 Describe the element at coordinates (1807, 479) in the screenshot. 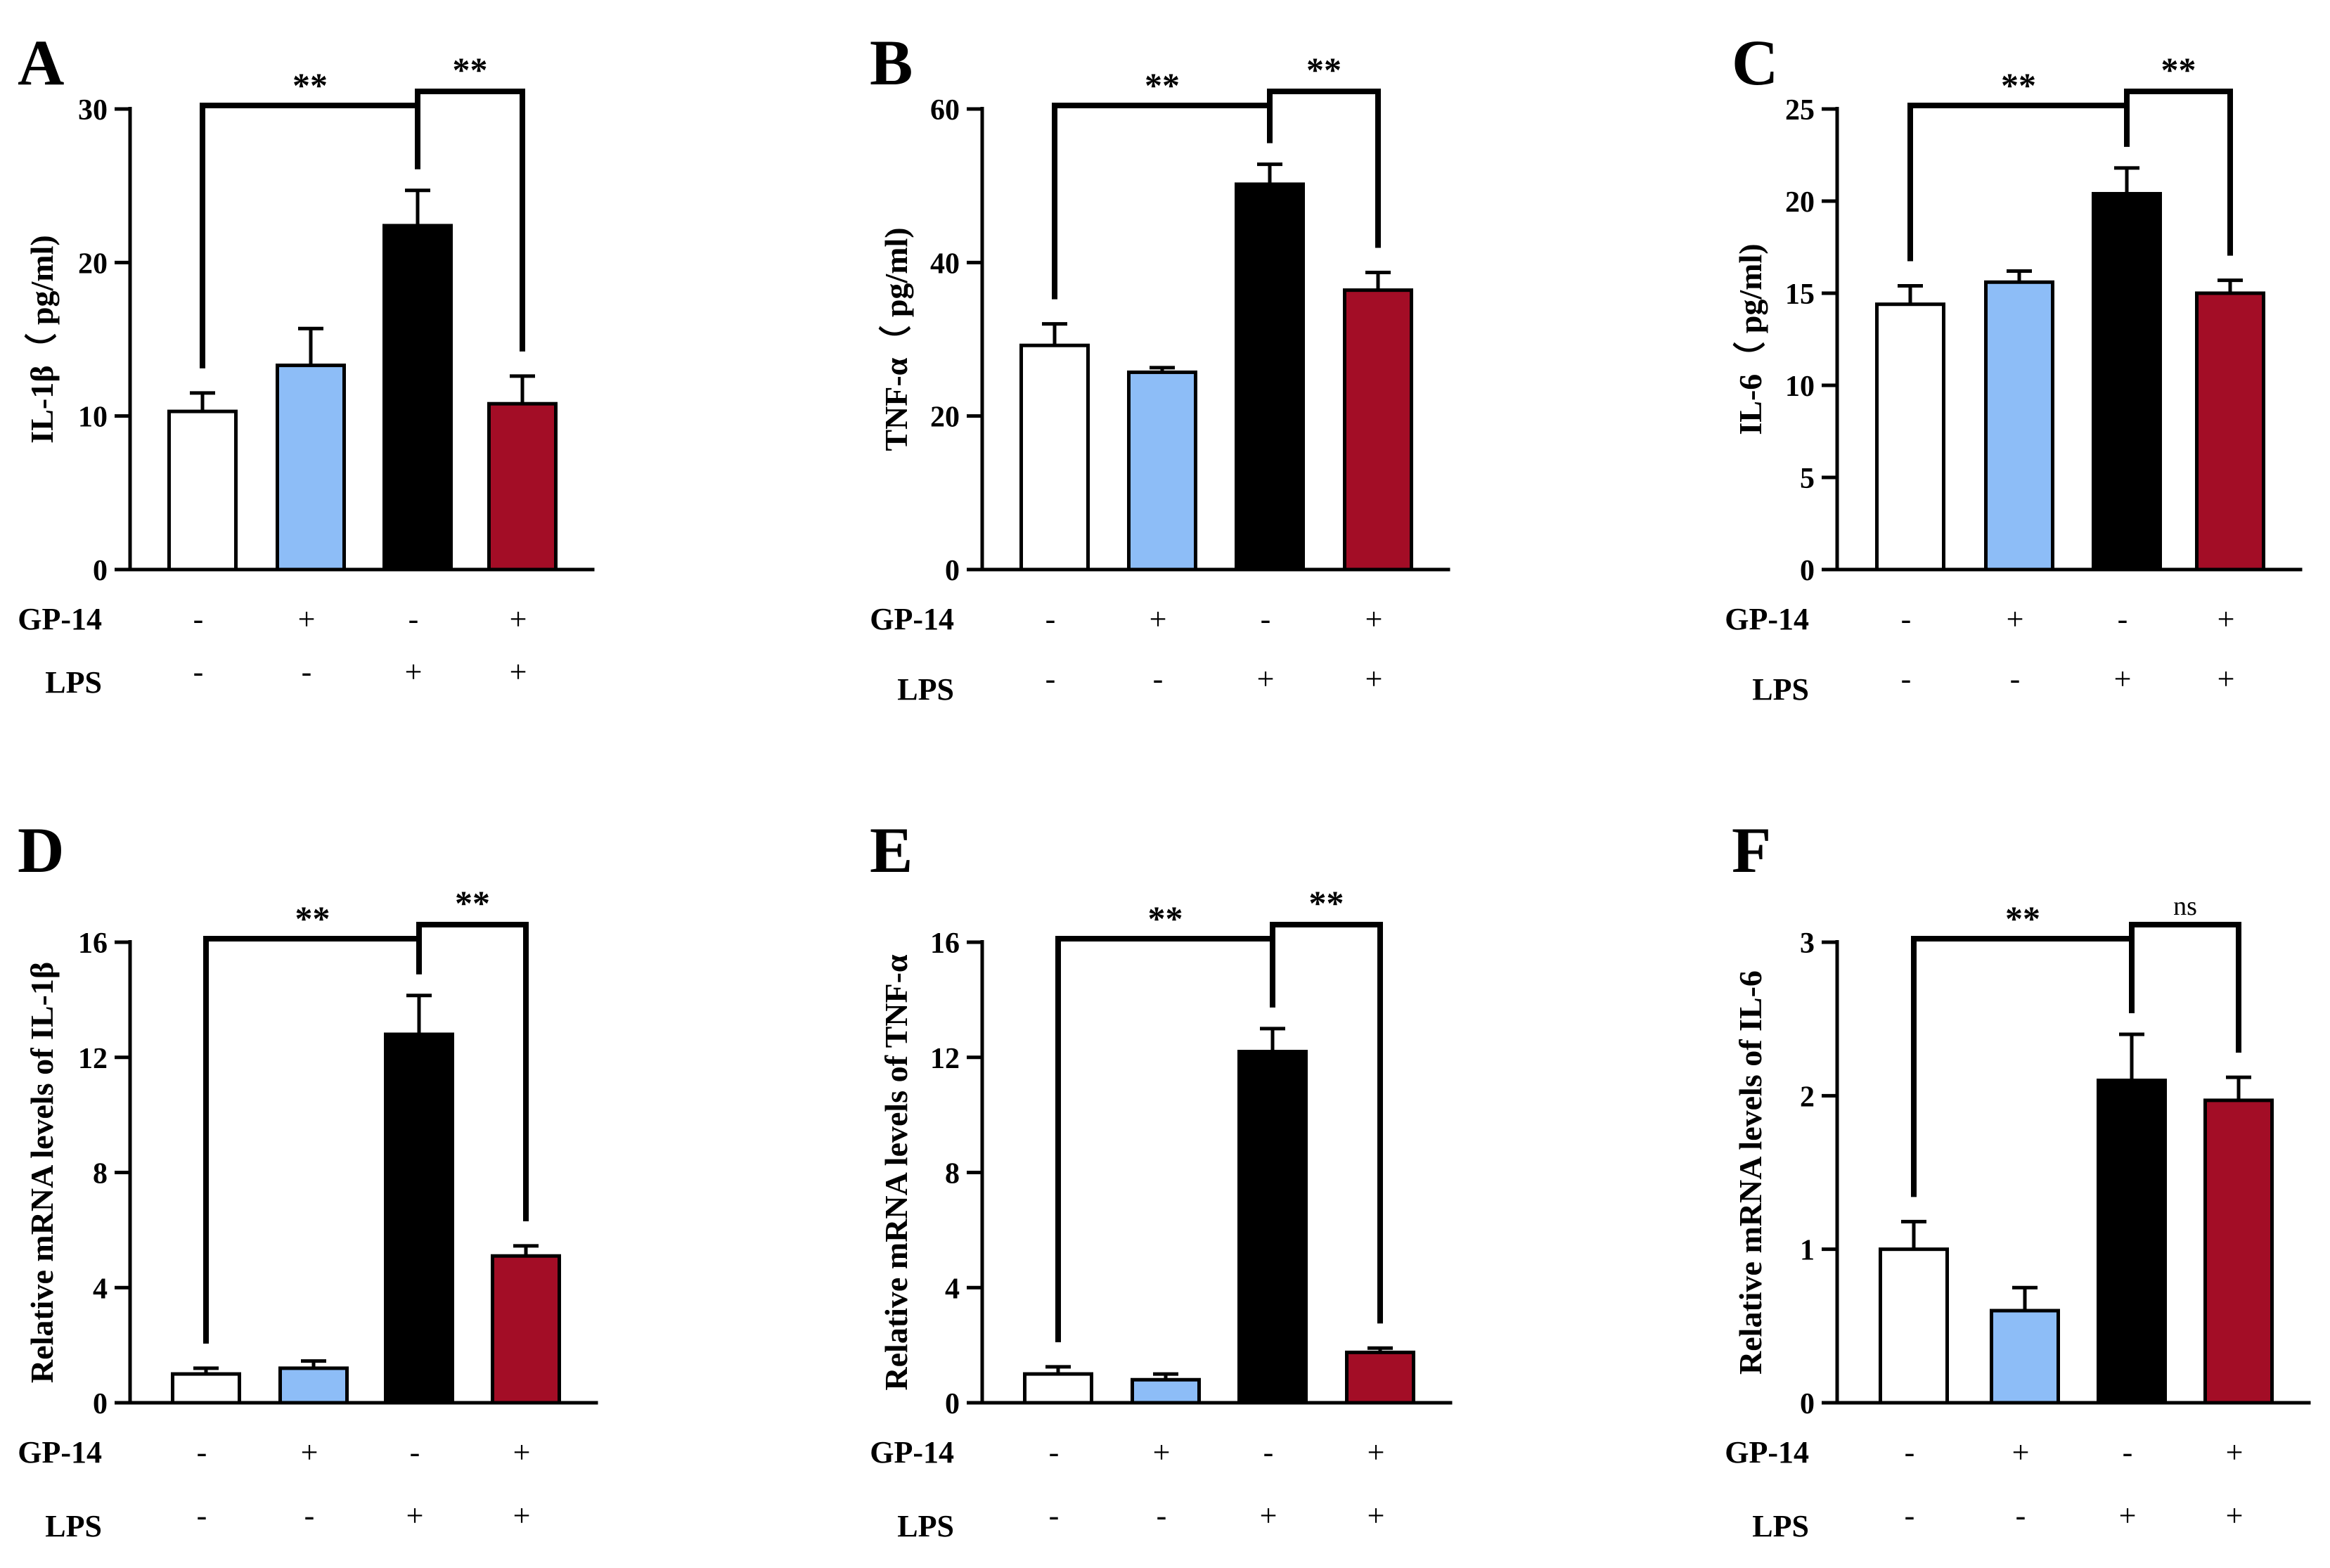

I see `y-tick-label: 5` at that location.